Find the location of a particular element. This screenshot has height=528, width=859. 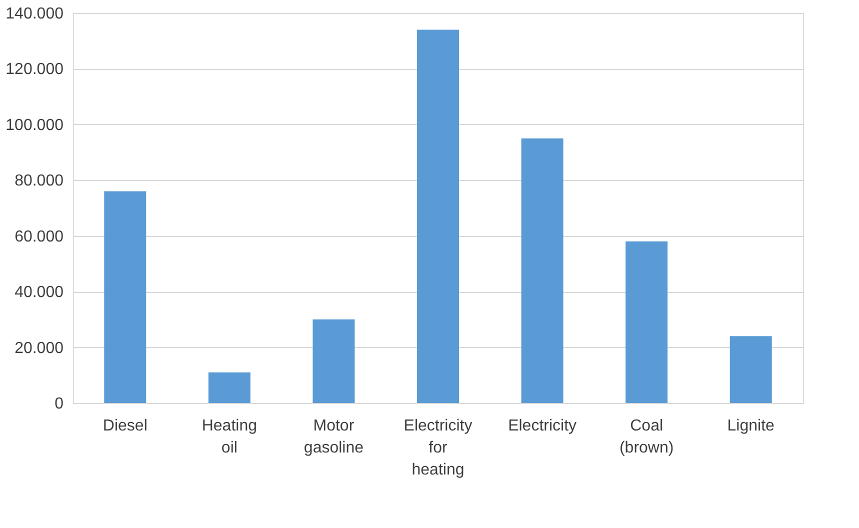

x-tick-label: Heating oil is located at coordinates (230, 437).